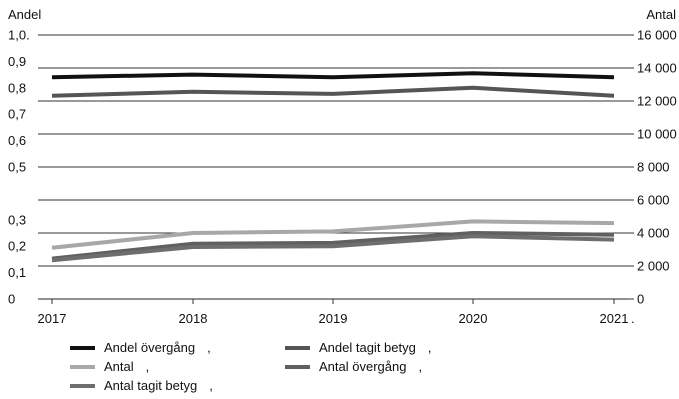  I want to click on left-tick-label: 0,7, so click(17, 114).